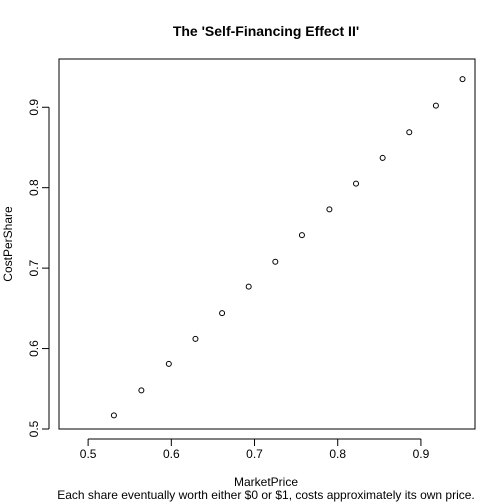  I want to click on x-axis: 0.5 0.6 0.7 0.8 0.9, so click(255, 449).